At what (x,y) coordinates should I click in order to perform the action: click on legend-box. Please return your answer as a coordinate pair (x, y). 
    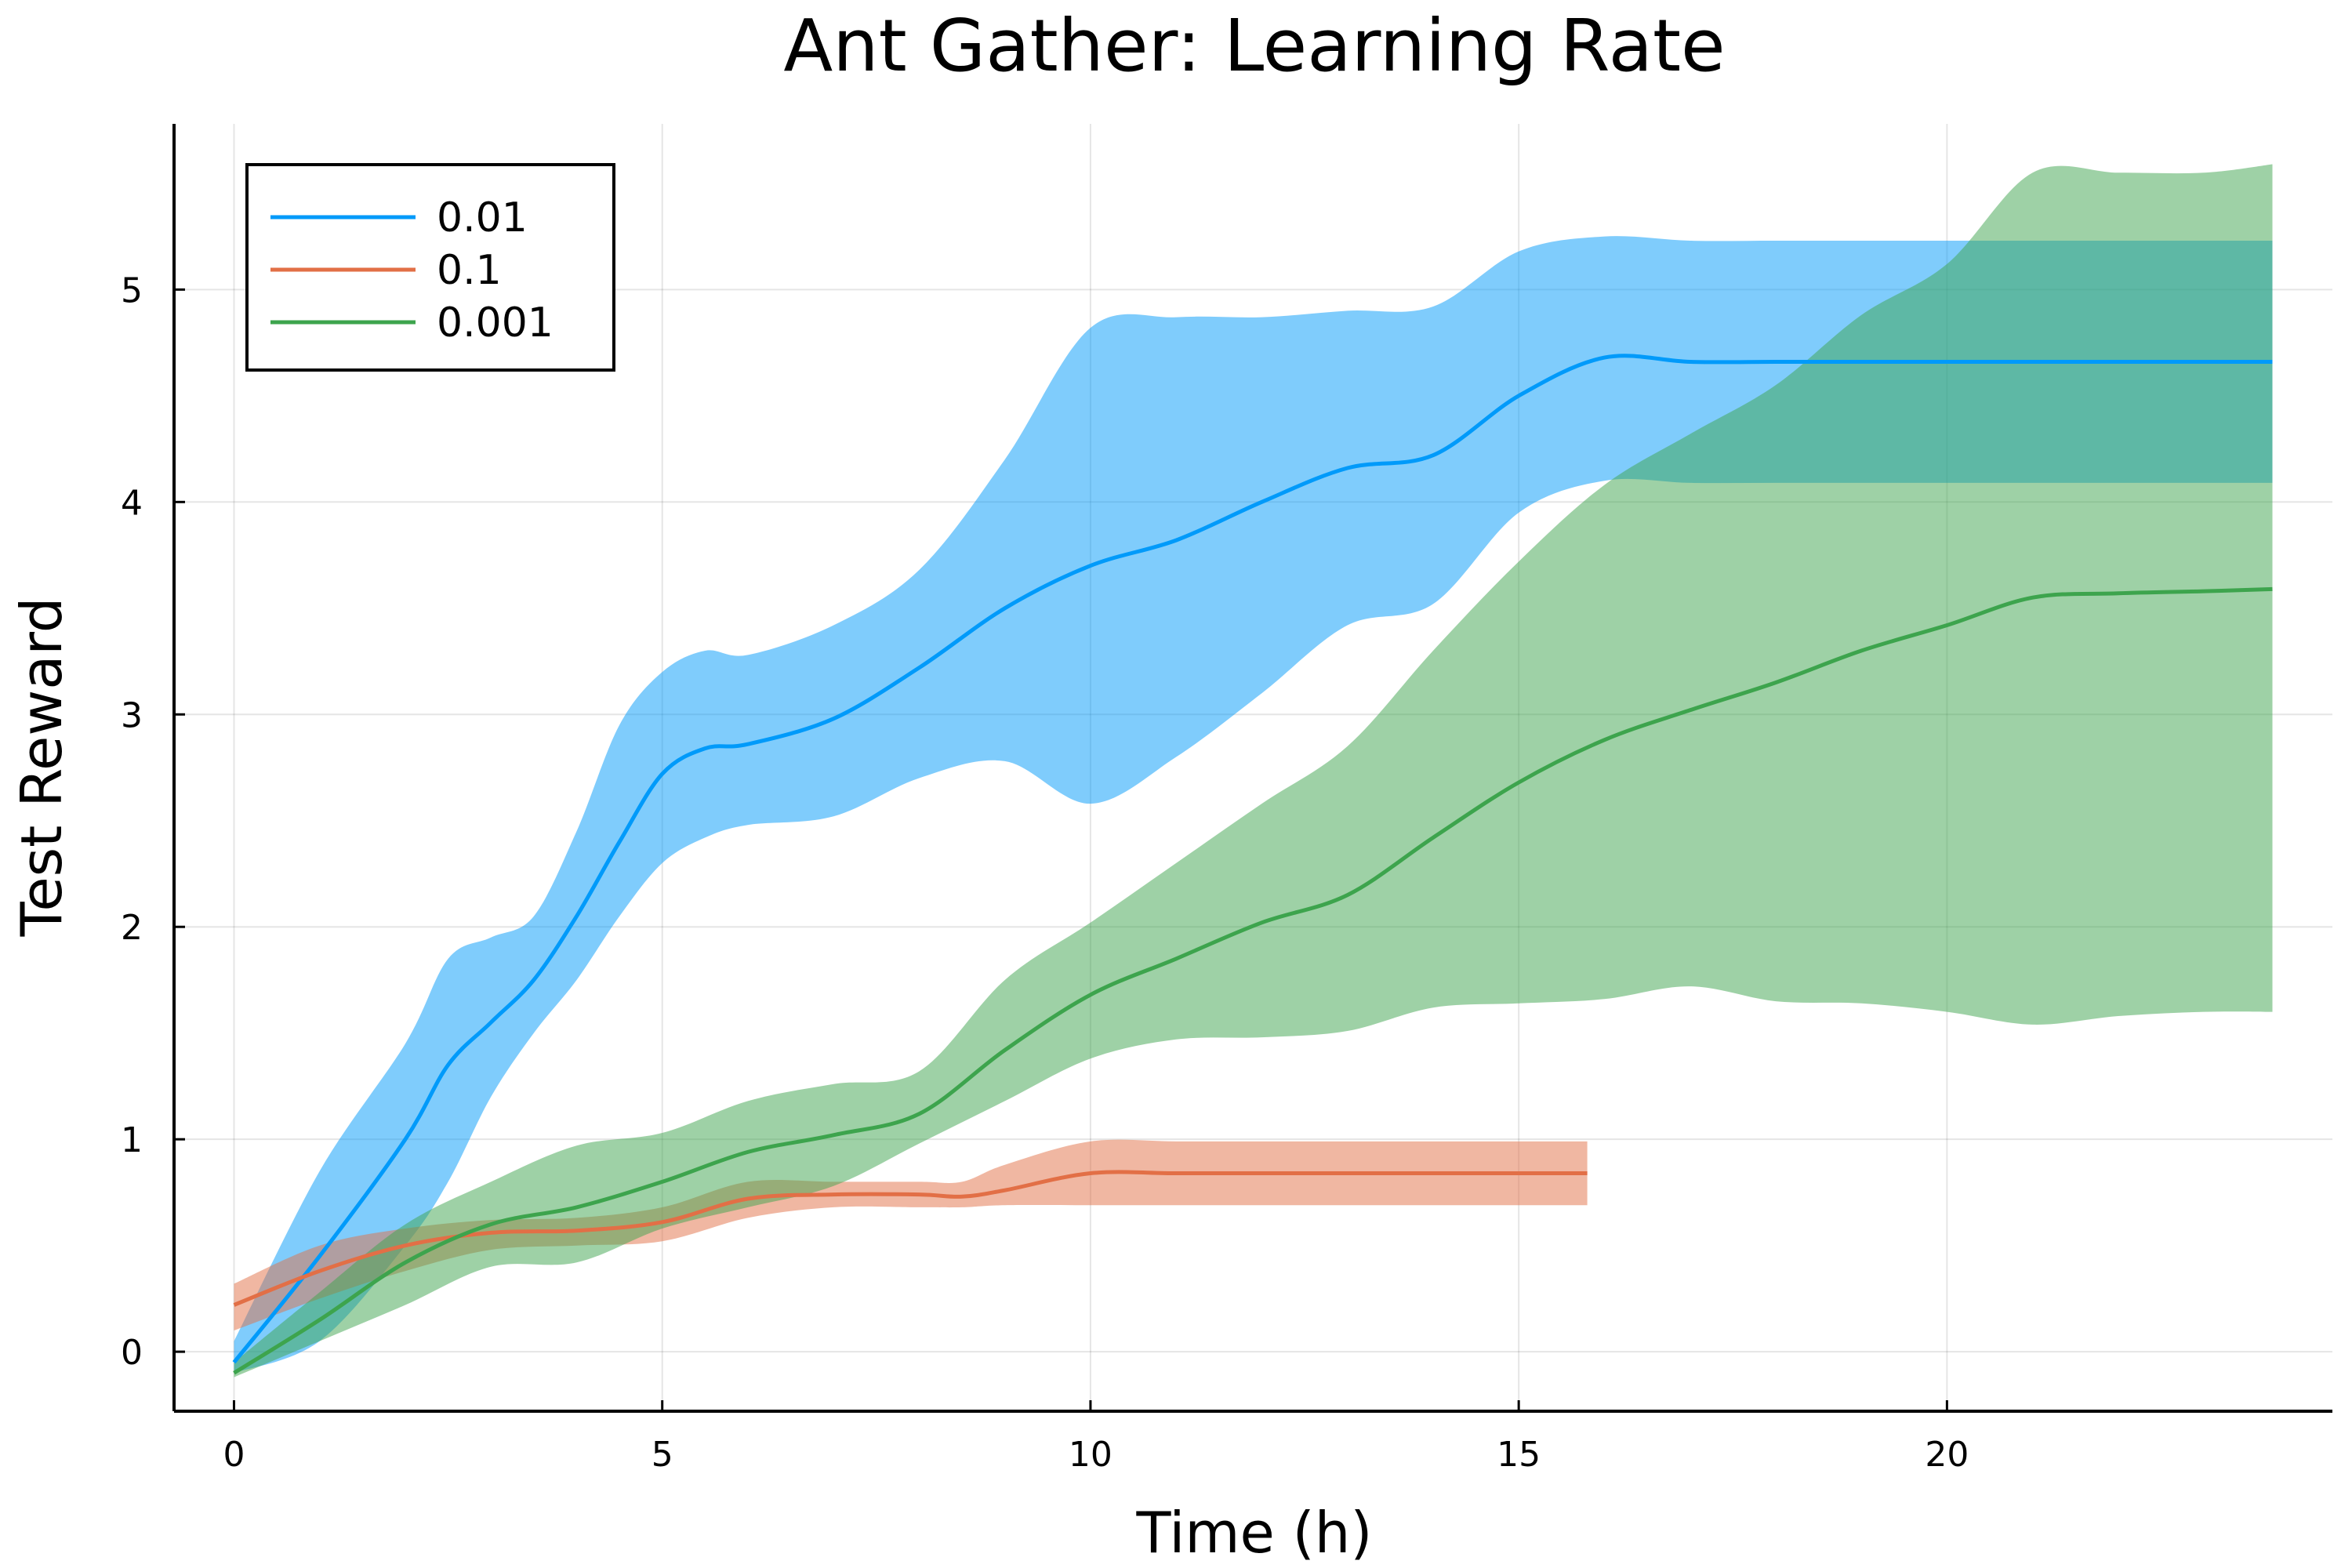
    Looking at the image, I should click on (430, 267).